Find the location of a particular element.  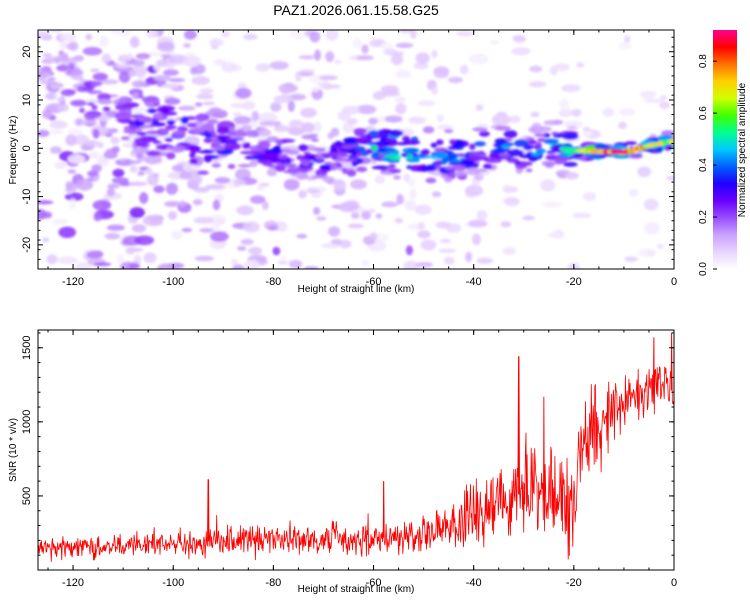

figure-title: PAZ1.2026.061.15.58.G25 is located at coordinates (356, 10).